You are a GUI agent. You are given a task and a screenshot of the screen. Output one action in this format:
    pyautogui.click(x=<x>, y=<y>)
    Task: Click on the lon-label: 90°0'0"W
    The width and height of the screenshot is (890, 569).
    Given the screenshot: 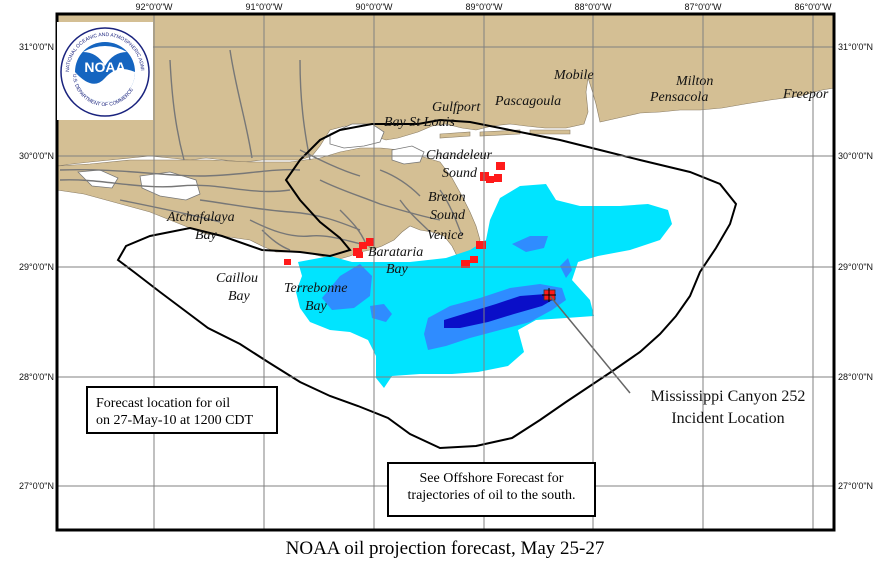 What is the action you would take?
    pyautogui.click(x=374, y=7)
    